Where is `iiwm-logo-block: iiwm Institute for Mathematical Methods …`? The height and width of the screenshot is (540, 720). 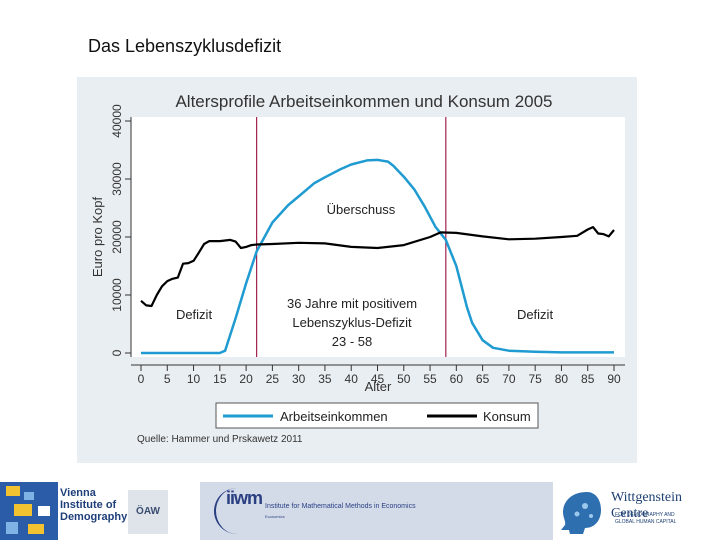
iiwm-logo-block: iiwm Institute for Mathematical Methods … is located at coordinates (376, 511).